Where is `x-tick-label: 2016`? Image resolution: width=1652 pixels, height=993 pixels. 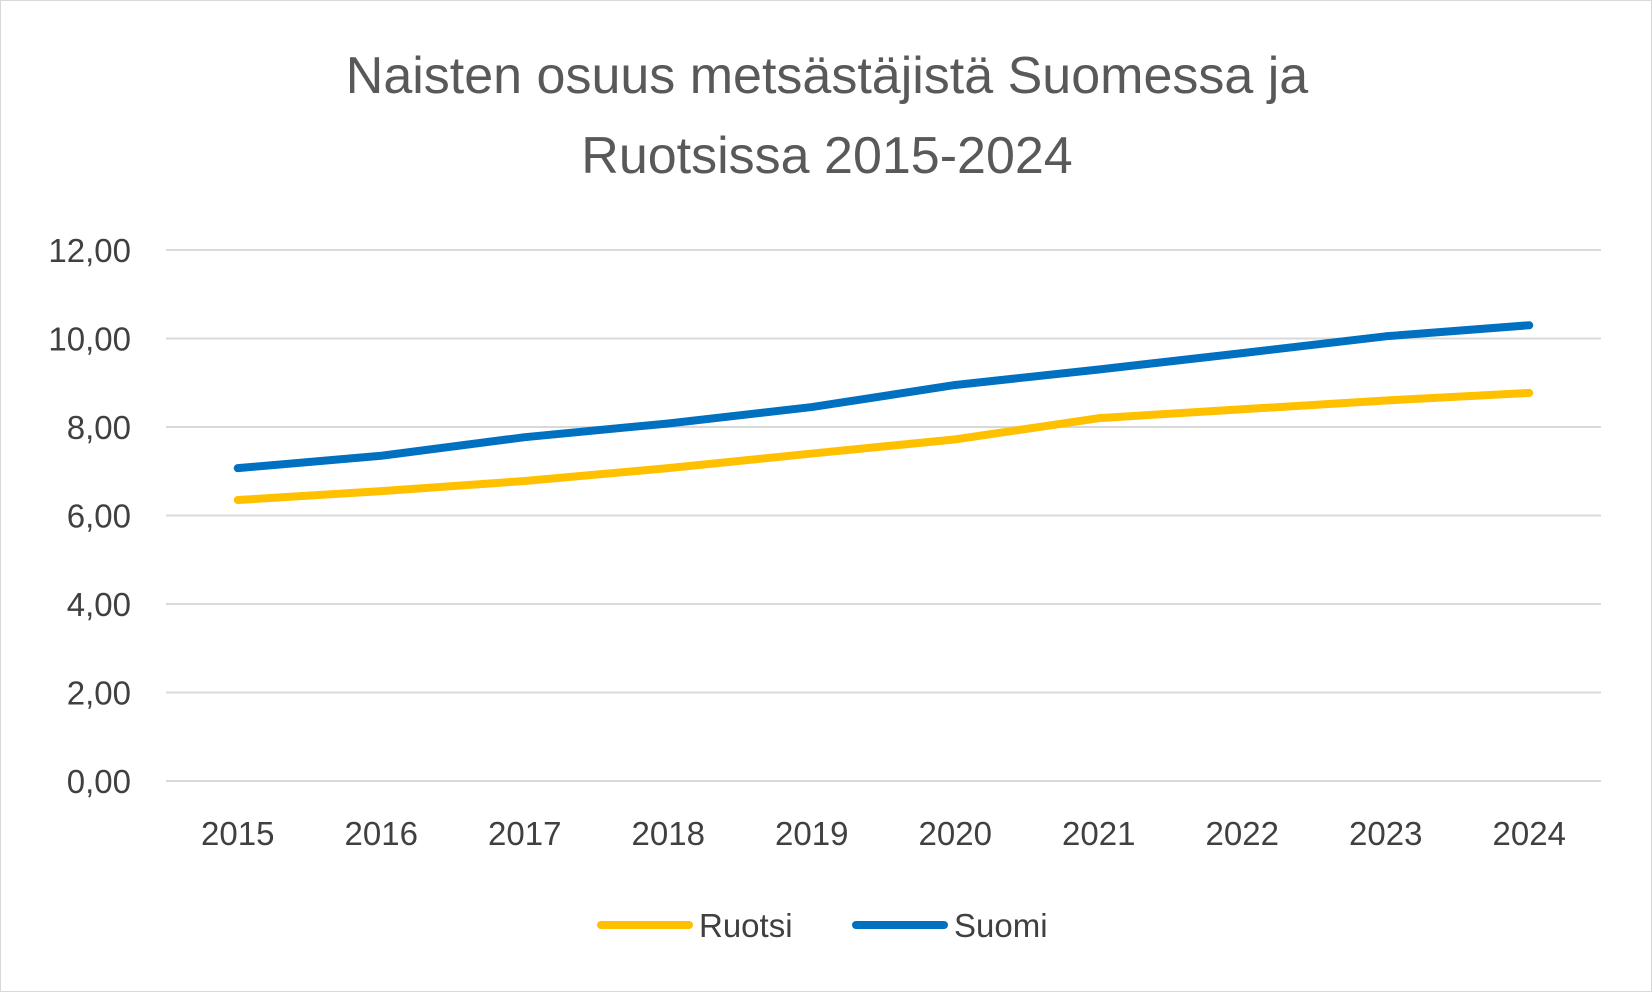 x-tick-label: 2016 is located at coordinates (381, 833).